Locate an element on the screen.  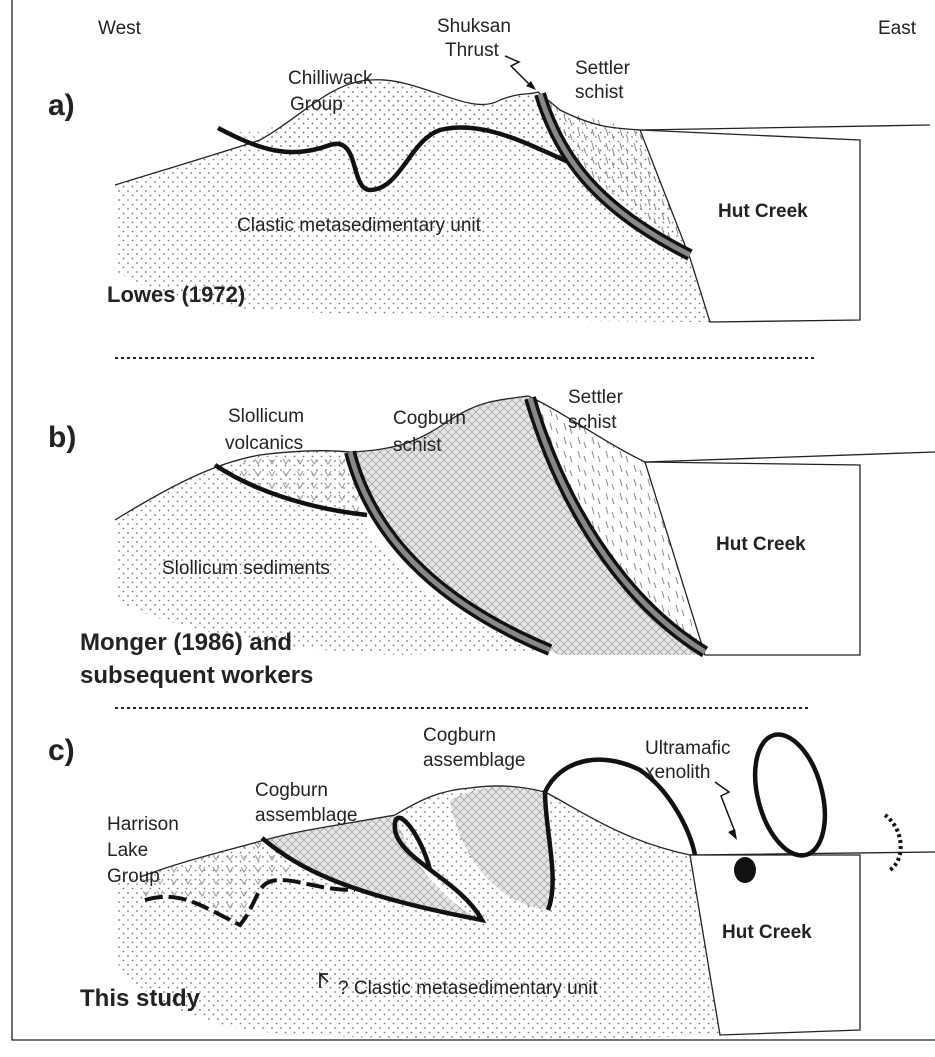
label: ? Clastic metasedimentary unit is located at coordinates (468, 988).